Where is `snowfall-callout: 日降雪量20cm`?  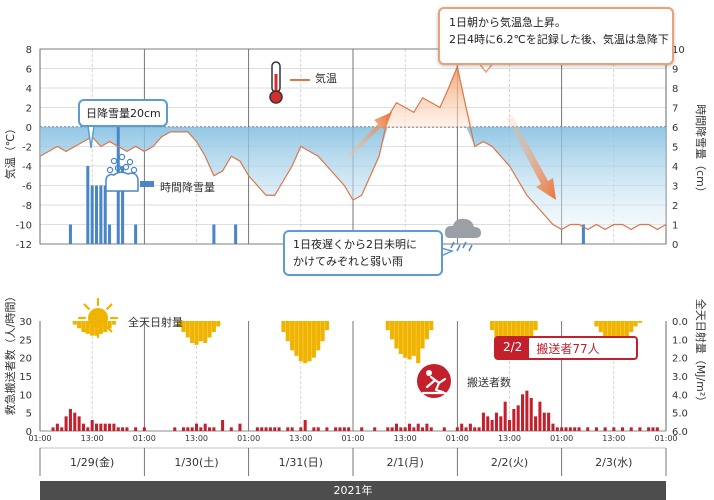
snowfall-callout: 日降雪量20cm is located at coordinates (123, 113).